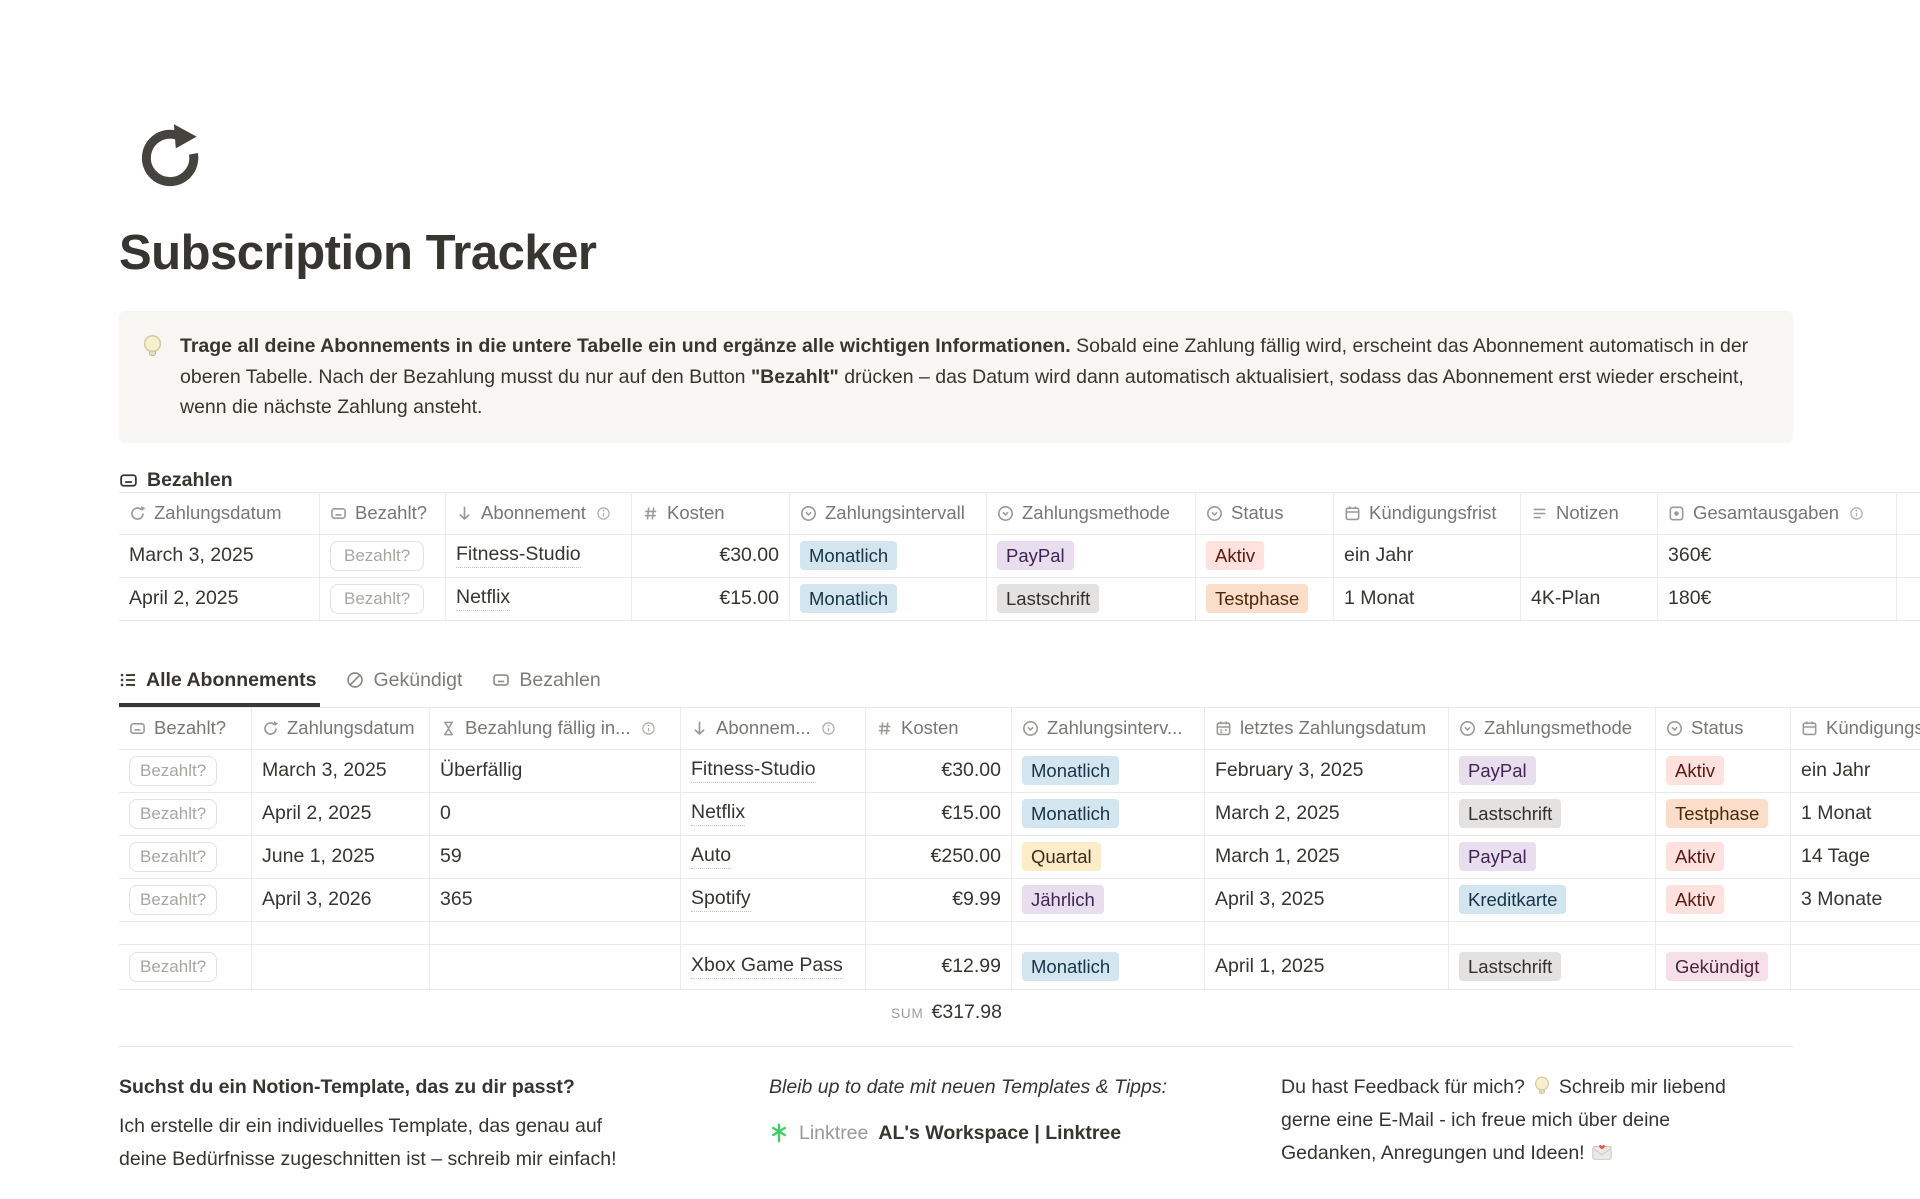 Image resolution: width=1920 pixels, height=1199 pixels. Describe the element at coordinates (773, 856) in the screenshot. I see `cell-abonnement: Auto` at that location.